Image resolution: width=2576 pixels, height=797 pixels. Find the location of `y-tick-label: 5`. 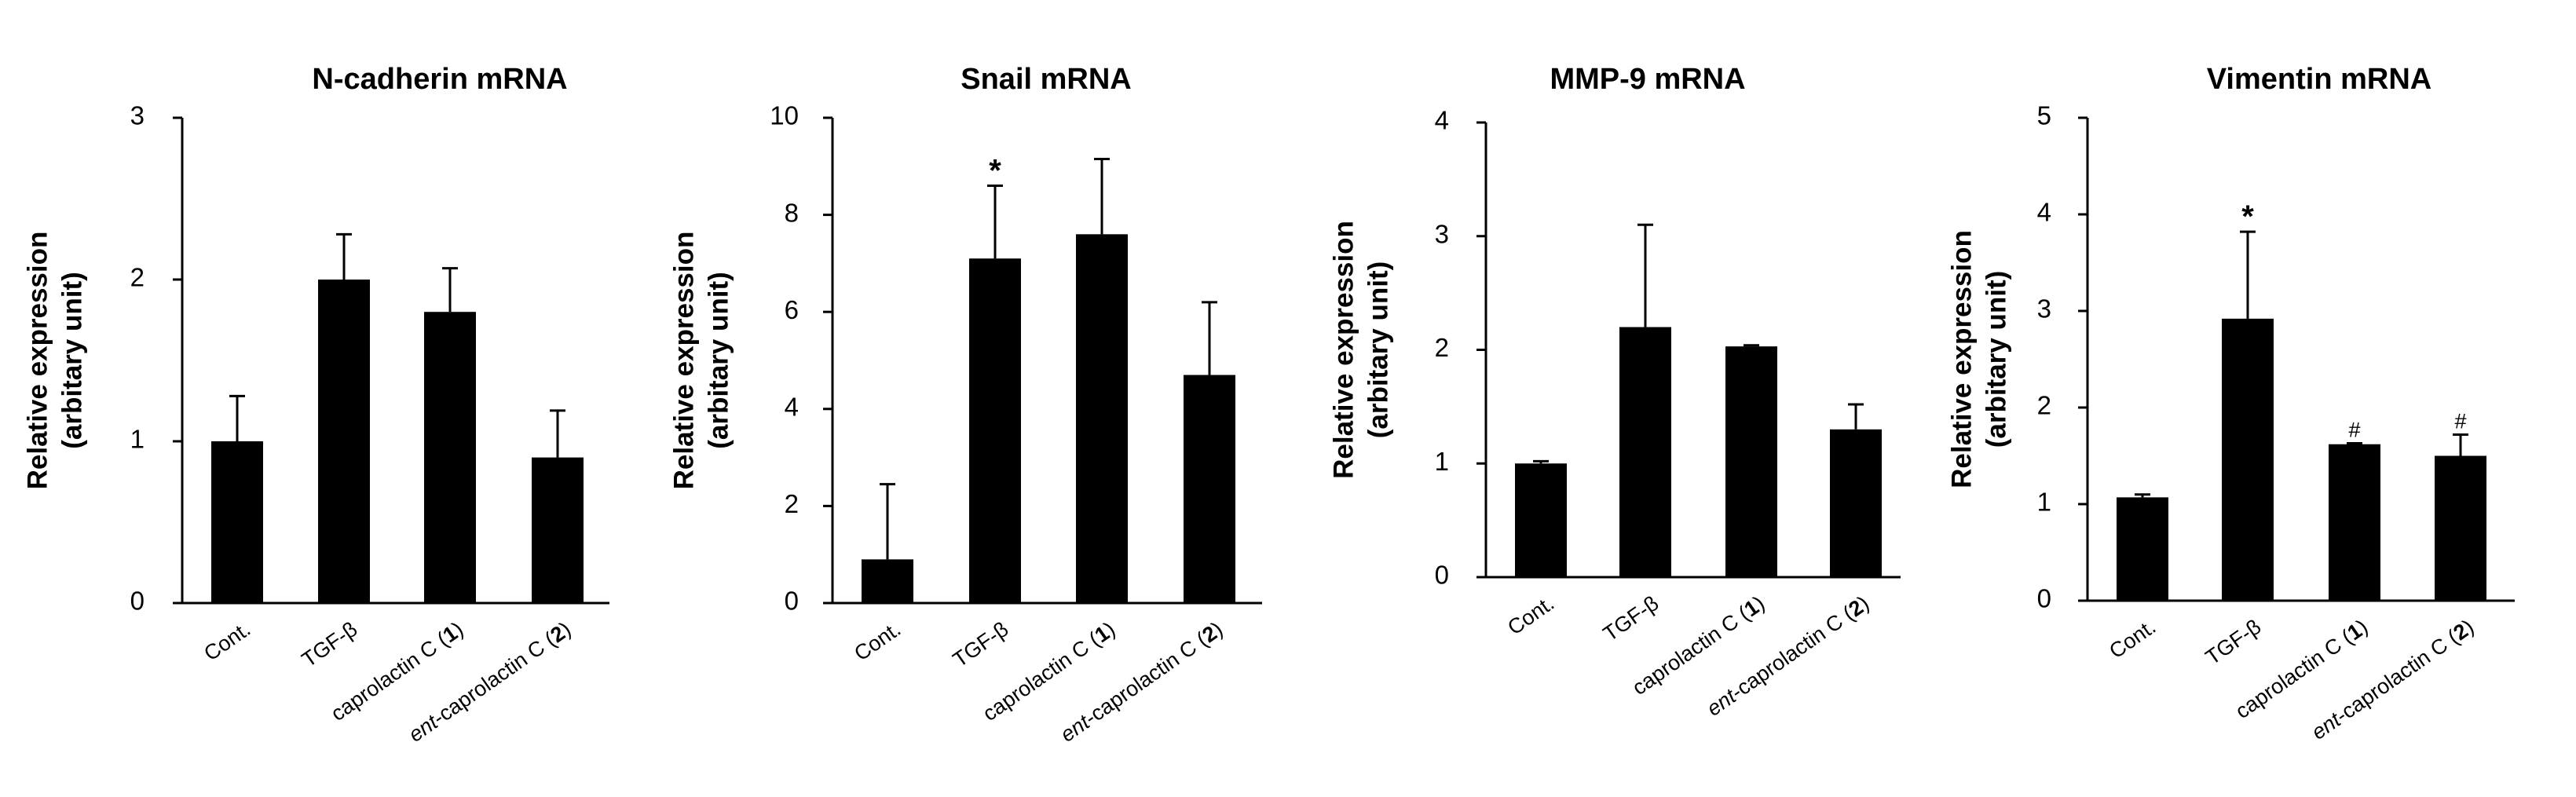

y-tick-label: 5 is located at coordinates (2044, 115).